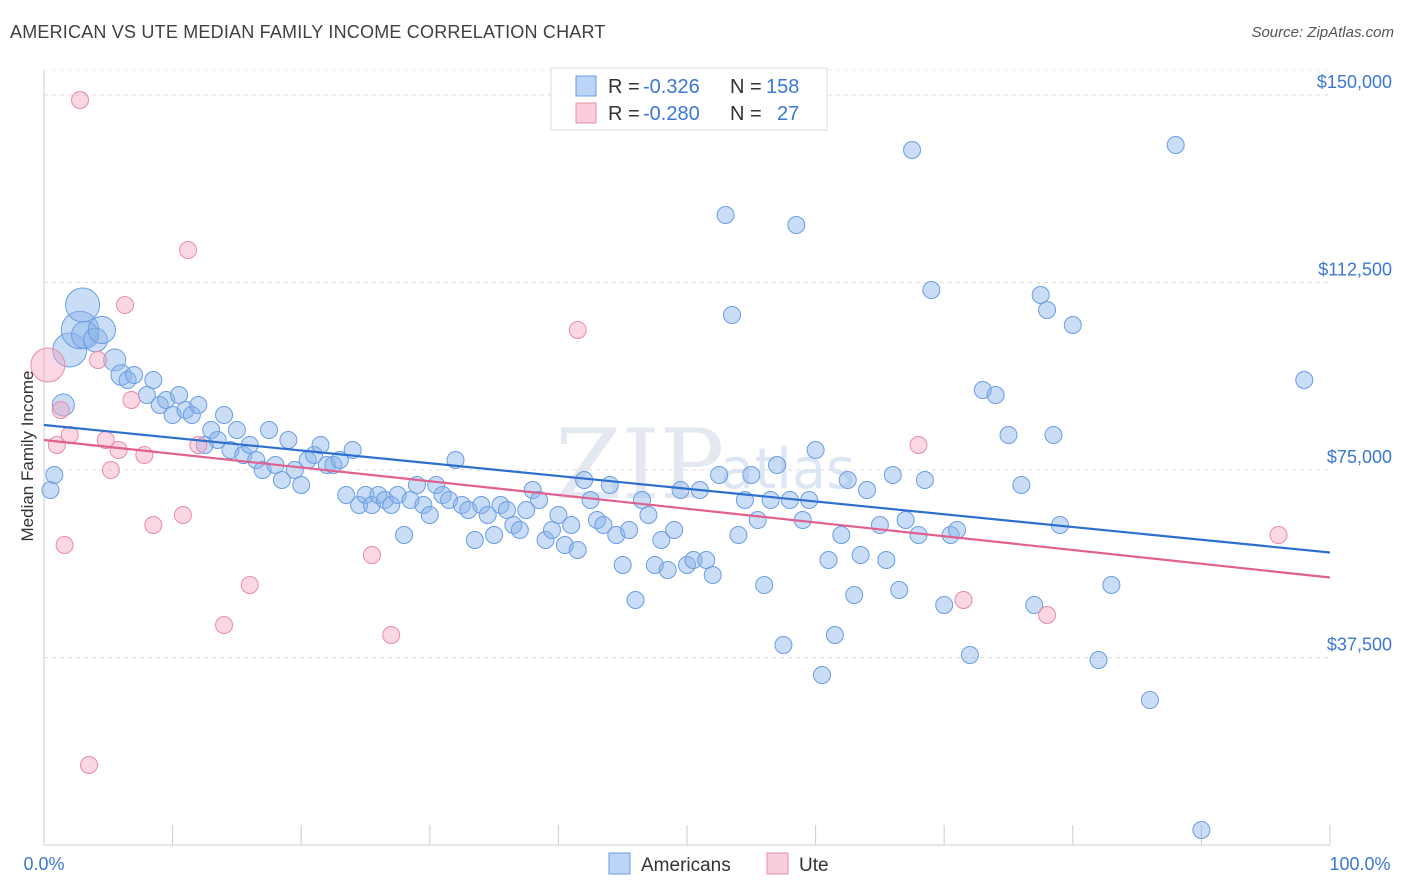 The width and height of the screenshot is (1406, 892). Describe the element at coordinates (1354, 82) in the screenshot. I see `y-tick-label-3: $150,000` at that location.